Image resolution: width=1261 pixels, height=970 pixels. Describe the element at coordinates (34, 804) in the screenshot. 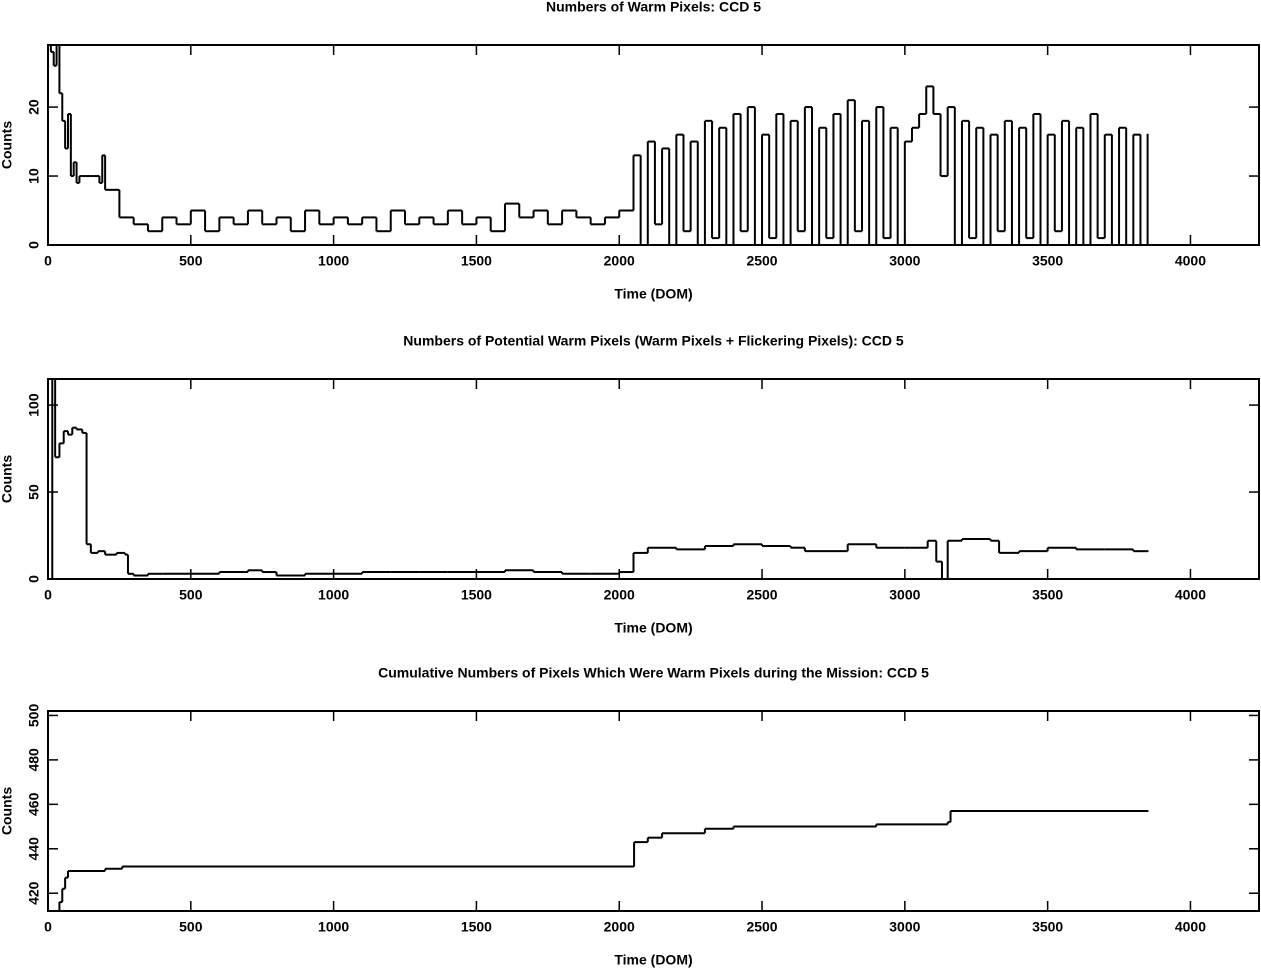

I see `y-tick-label: 460` at that location.